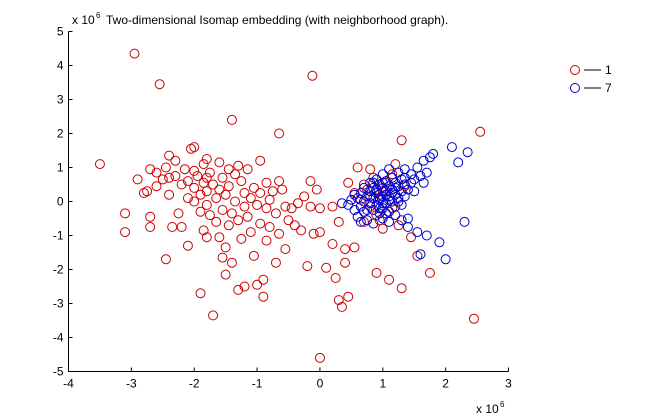 The height and width of the screenshot is (420, 655). What do you see at coordinates (58, 270) in the screenshot?
I see `y-tick-label: -2` at bounding box center [58, 270].